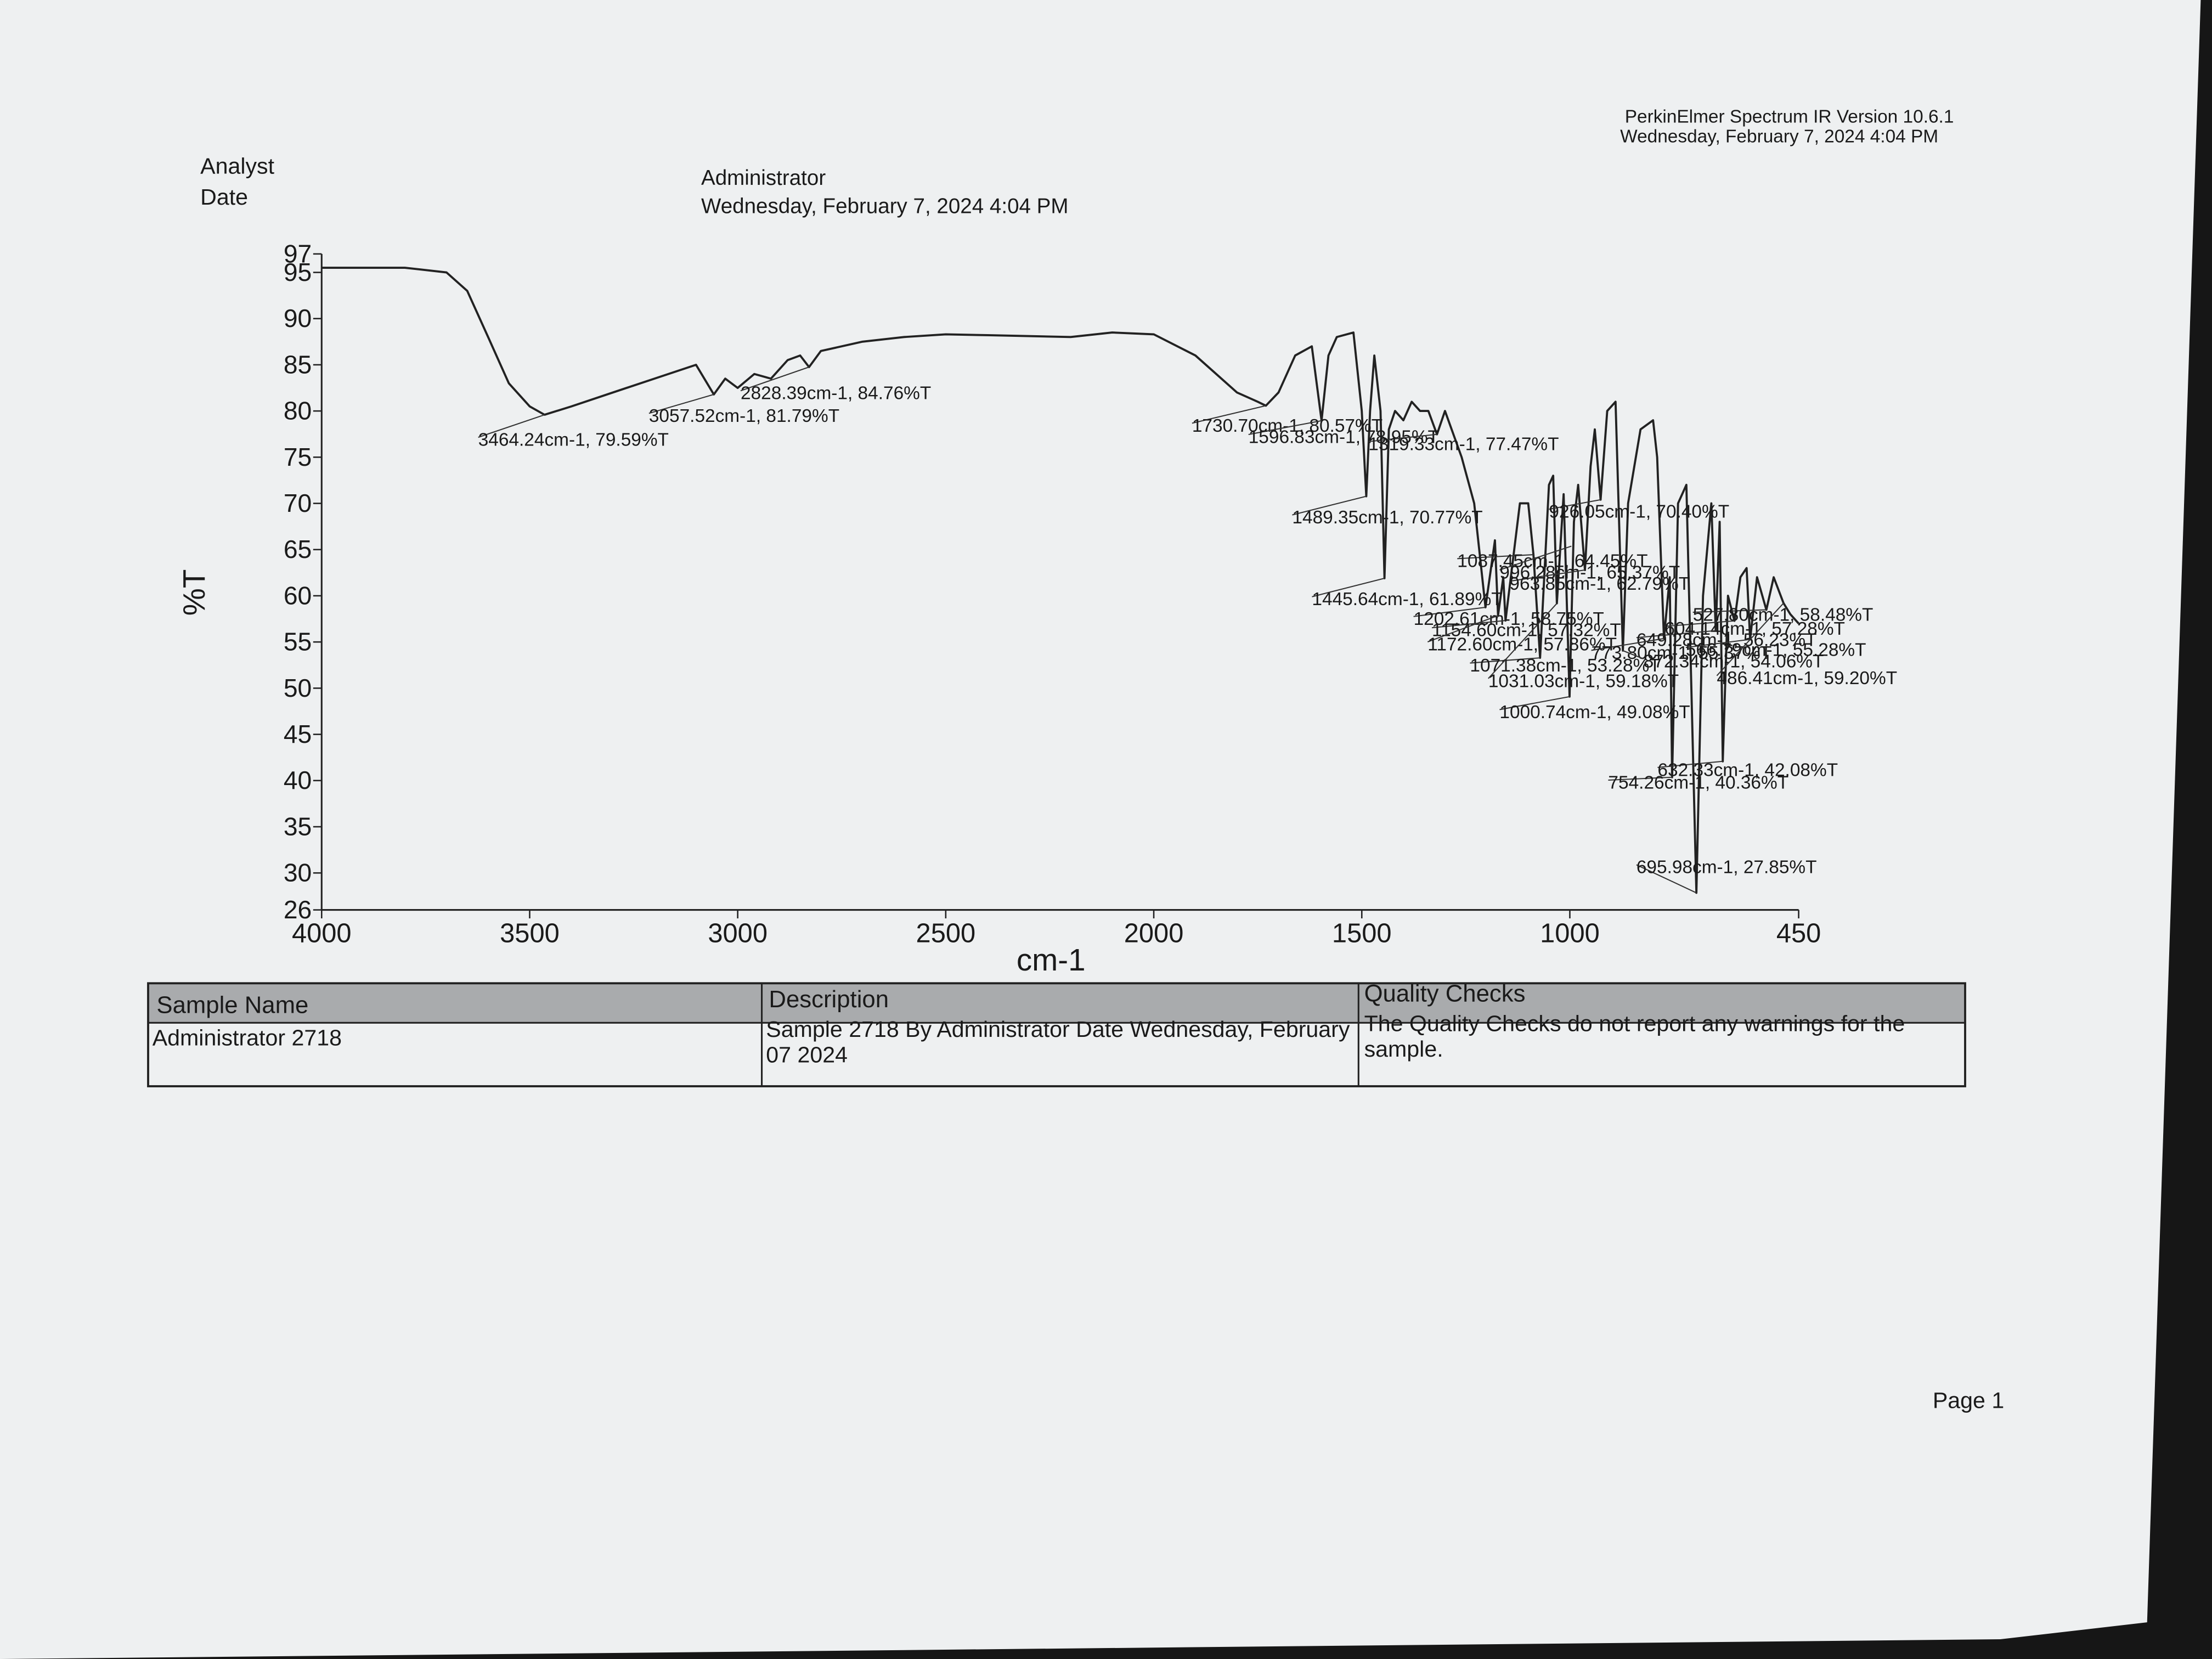  What do you see at coordinates (194, 592) in the screenshot?
I see `y-axis-label: %T` at bounding box center [194, 592].